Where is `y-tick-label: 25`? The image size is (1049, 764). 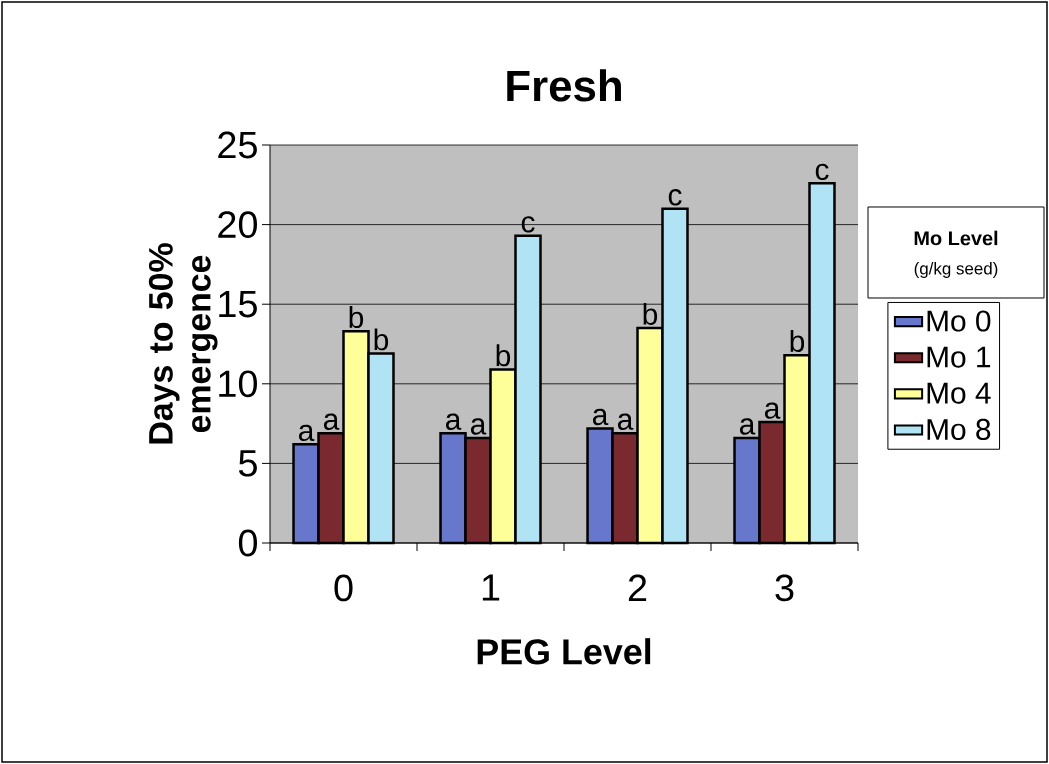 y-tick-label: 25 is located at coordinates (237, 145).